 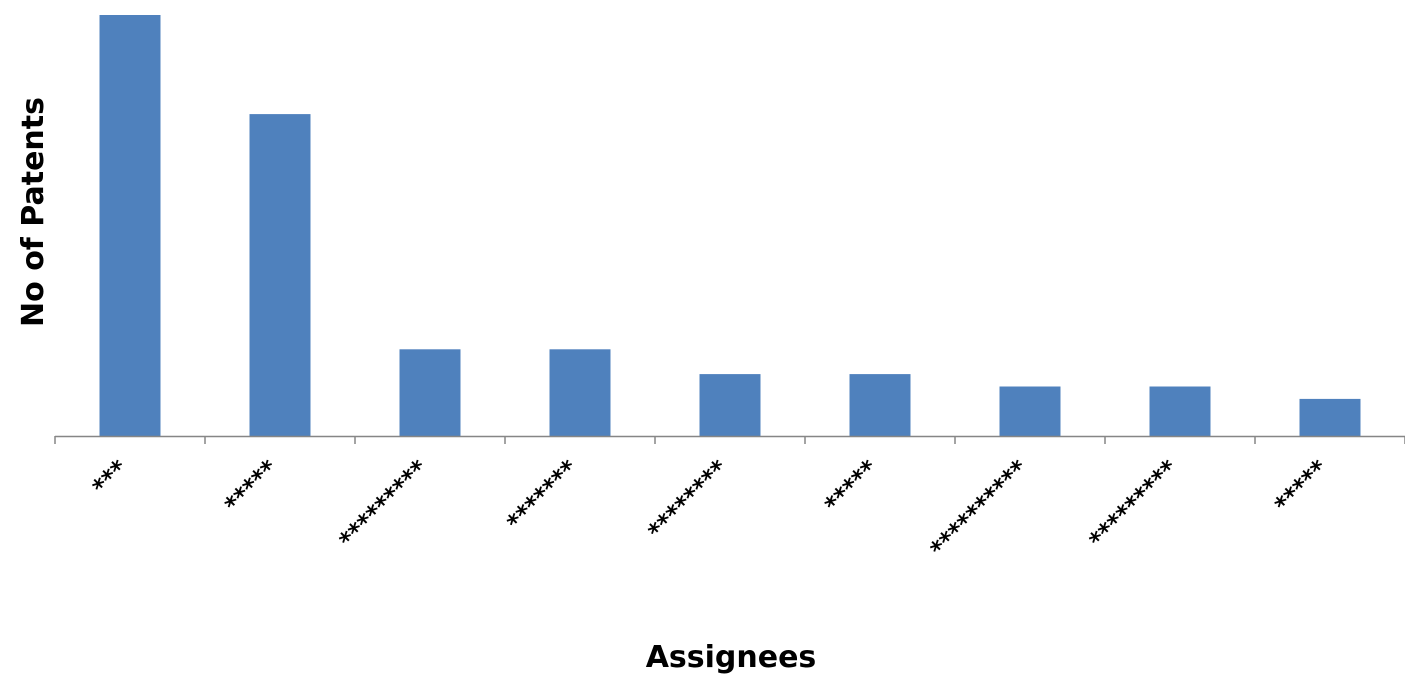 What do you see at coordinates (729, 439) in the screenshot?
I see `x-axis` at bounding box center [729, 439].